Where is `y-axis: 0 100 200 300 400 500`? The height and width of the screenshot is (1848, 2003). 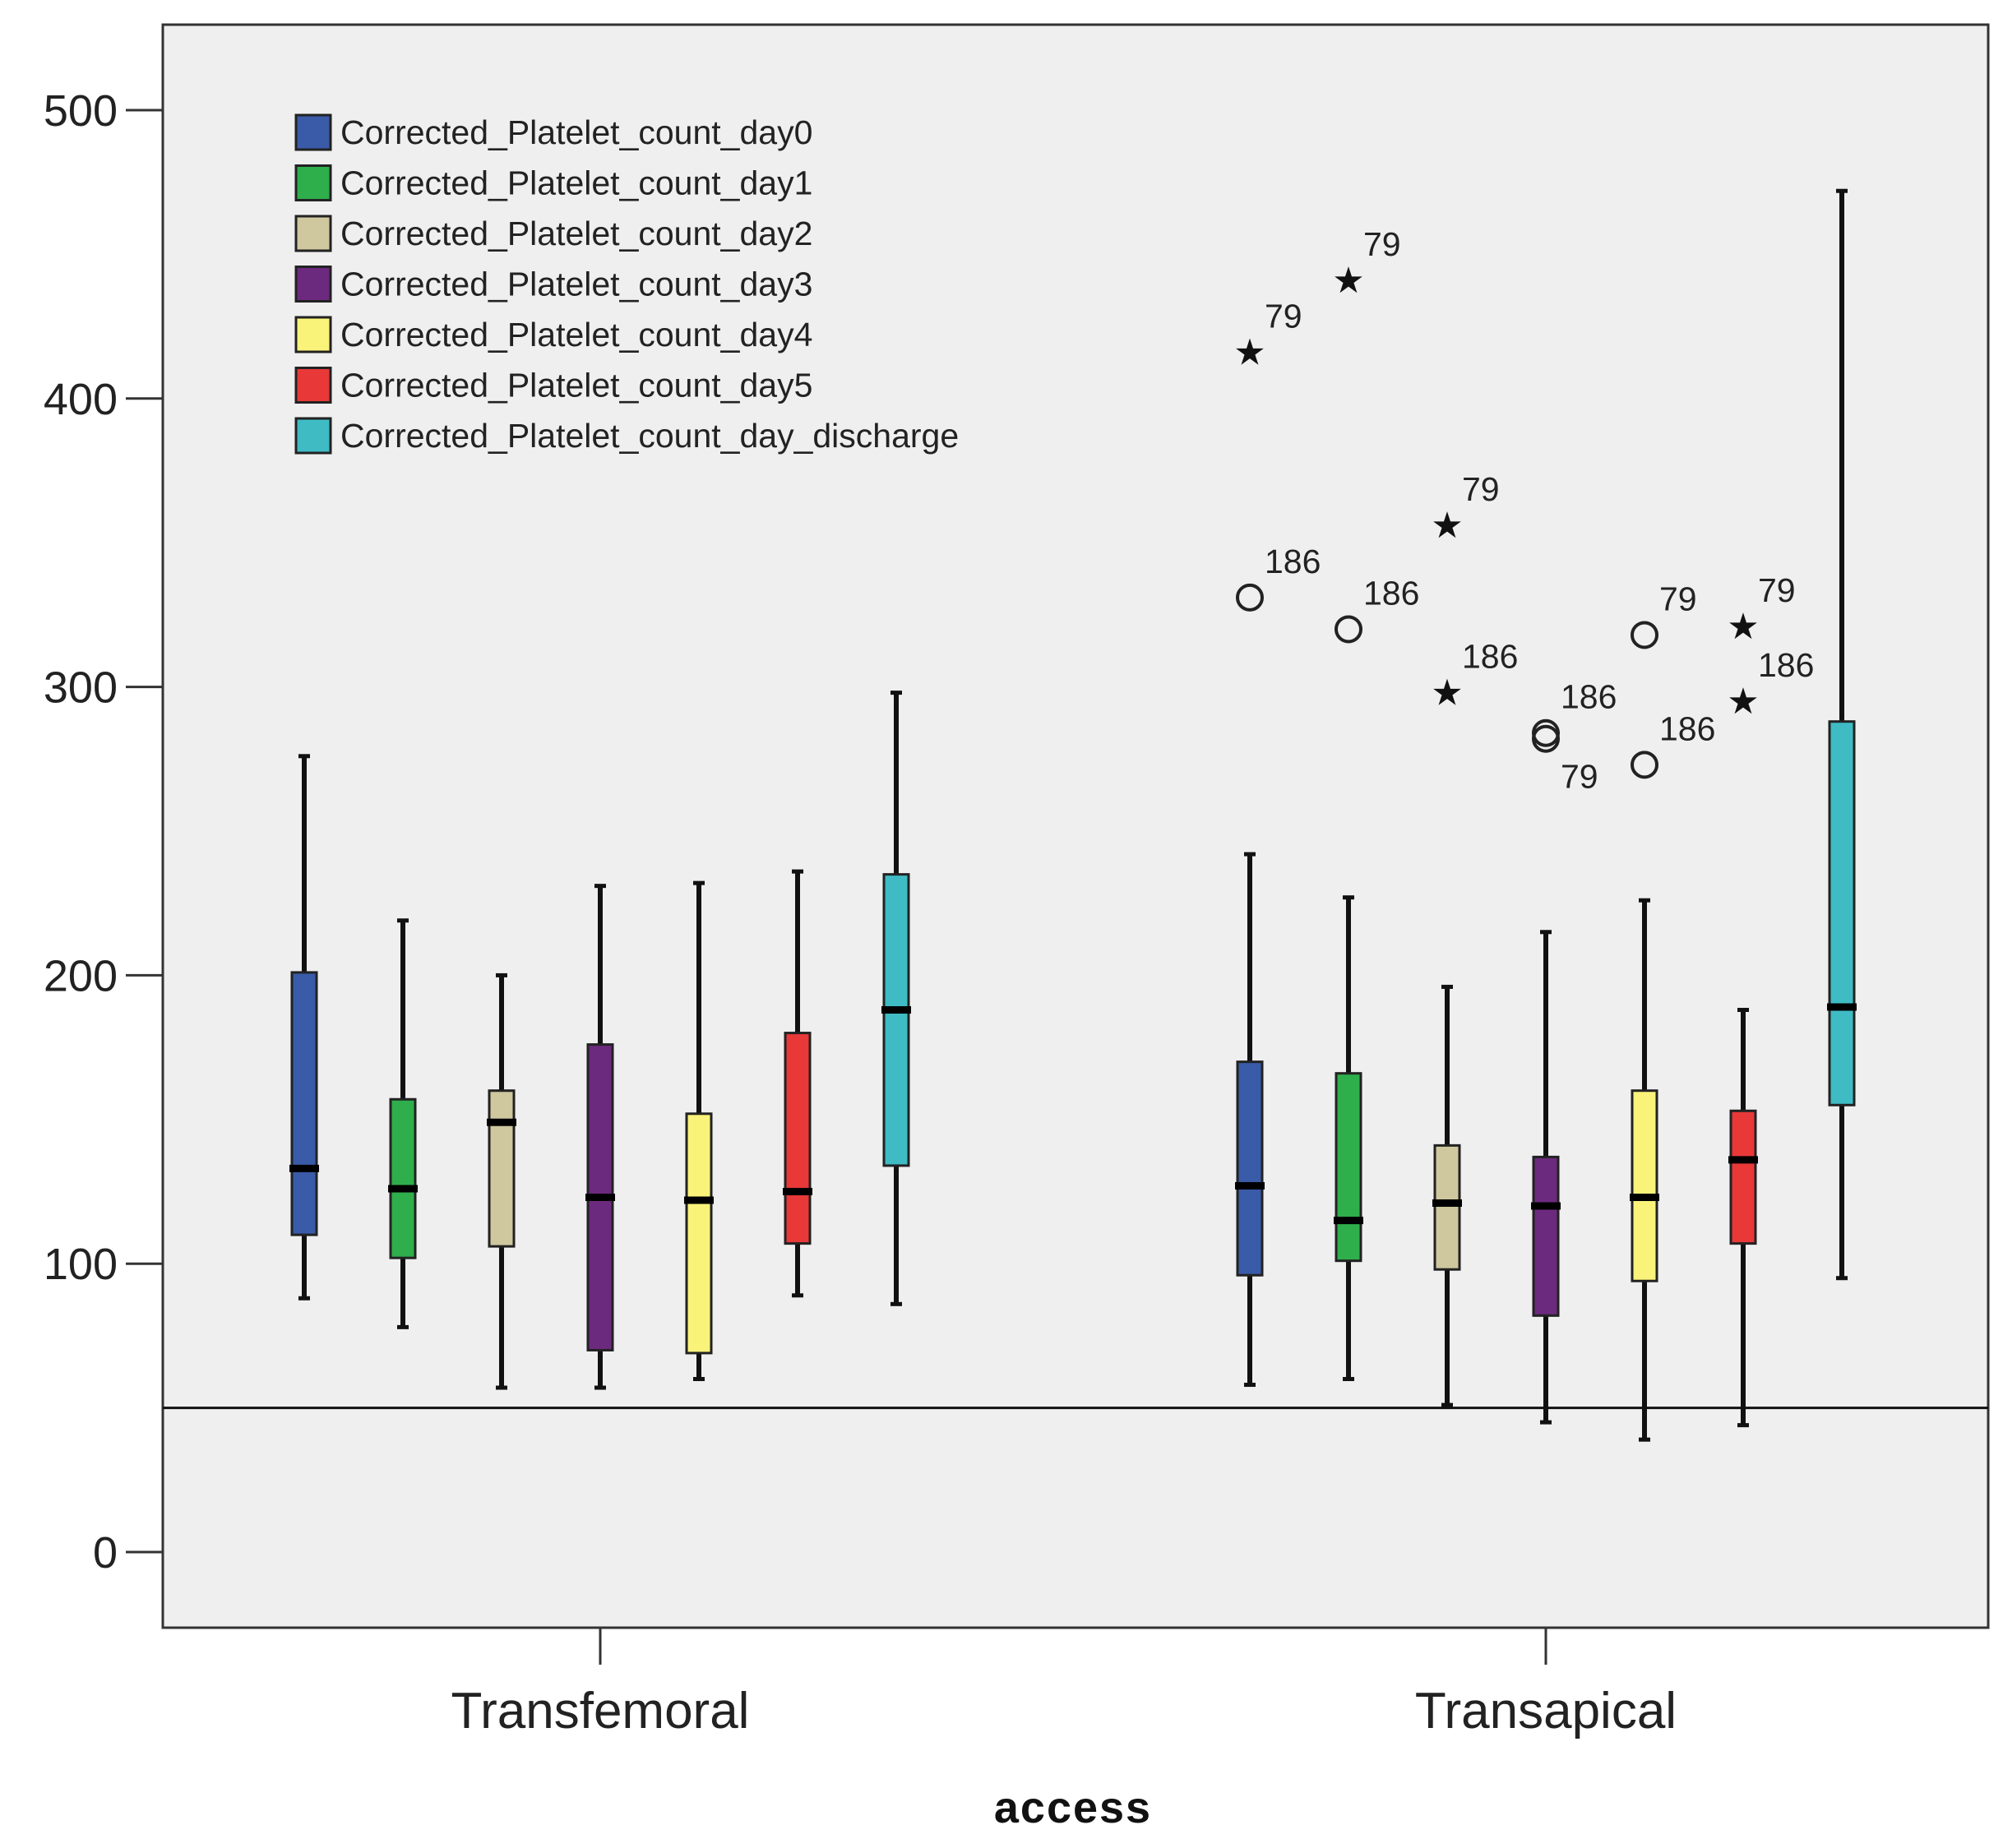
y-axis: 0 100 200 300 400 500 is located at coordinates (103, 832).